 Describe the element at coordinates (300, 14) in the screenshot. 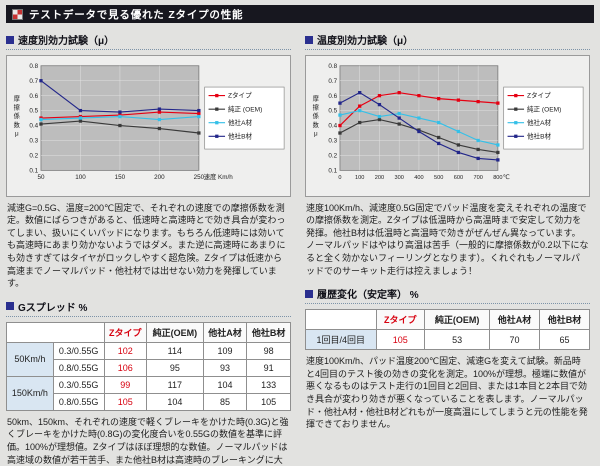

I see `header-bar: テストデータで見る優れた Zタイプの性能` at that location.